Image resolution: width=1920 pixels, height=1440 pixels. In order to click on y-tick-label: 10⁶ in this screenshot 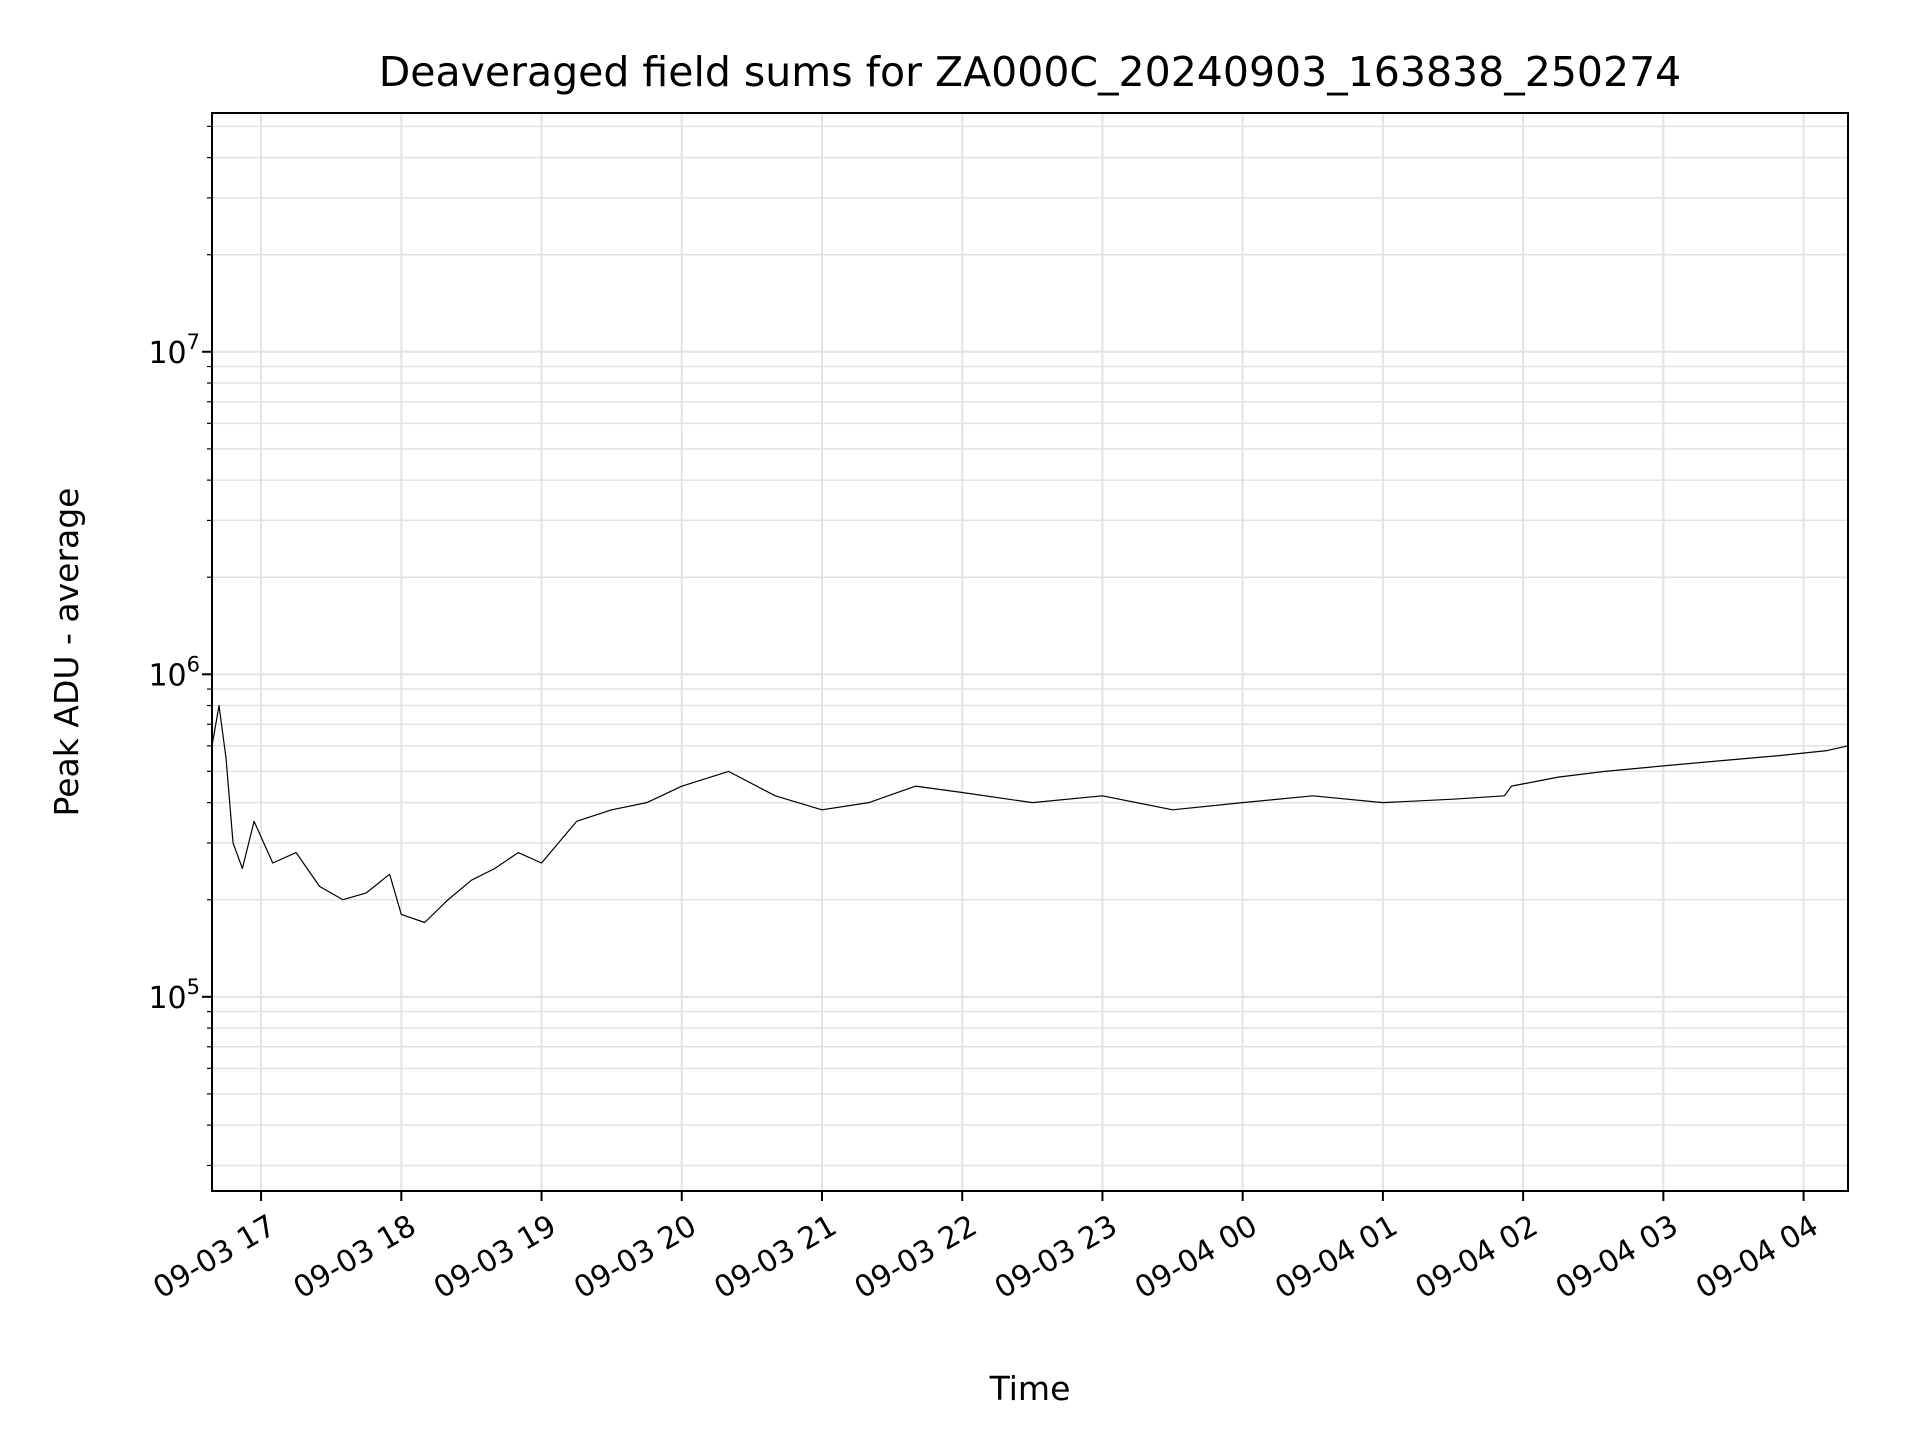, I will do `click(174, 672)`.